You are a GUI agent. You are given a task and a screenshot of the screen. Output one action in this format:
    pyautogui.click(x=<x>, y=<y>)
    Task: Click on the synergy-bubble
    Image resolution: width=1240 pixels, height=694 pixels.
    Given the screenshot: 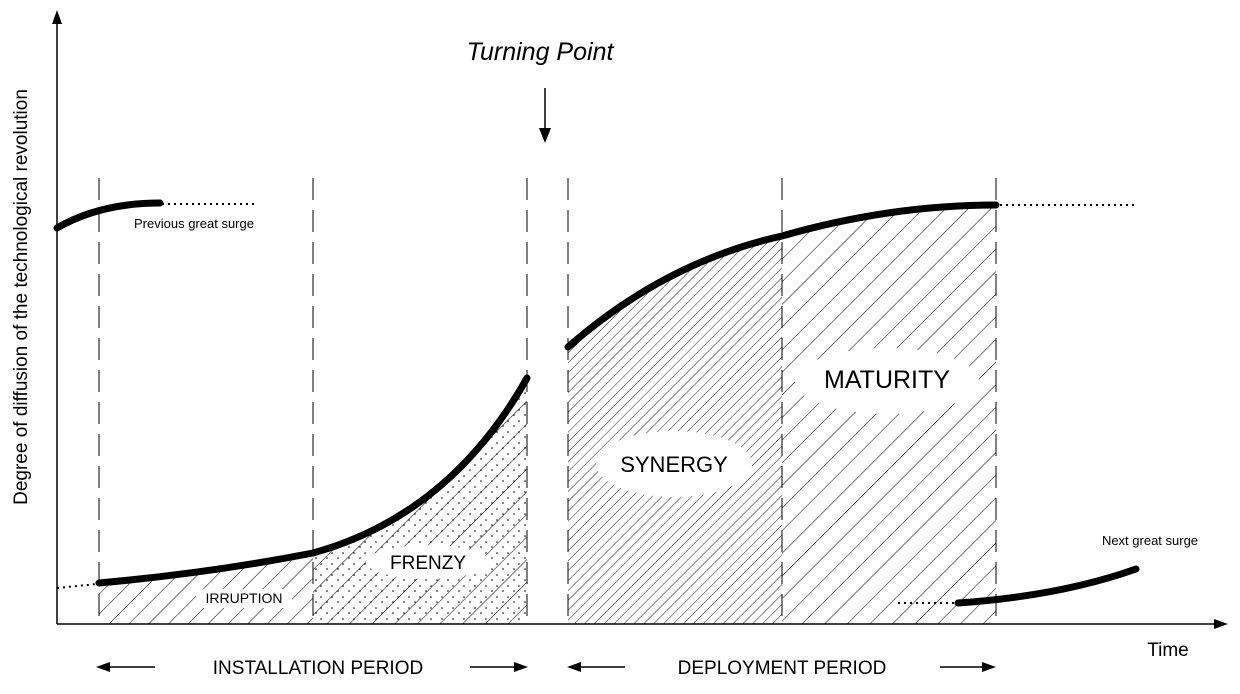 What is the action you would take?
    pyautogui.click(x=674, y=464)
    